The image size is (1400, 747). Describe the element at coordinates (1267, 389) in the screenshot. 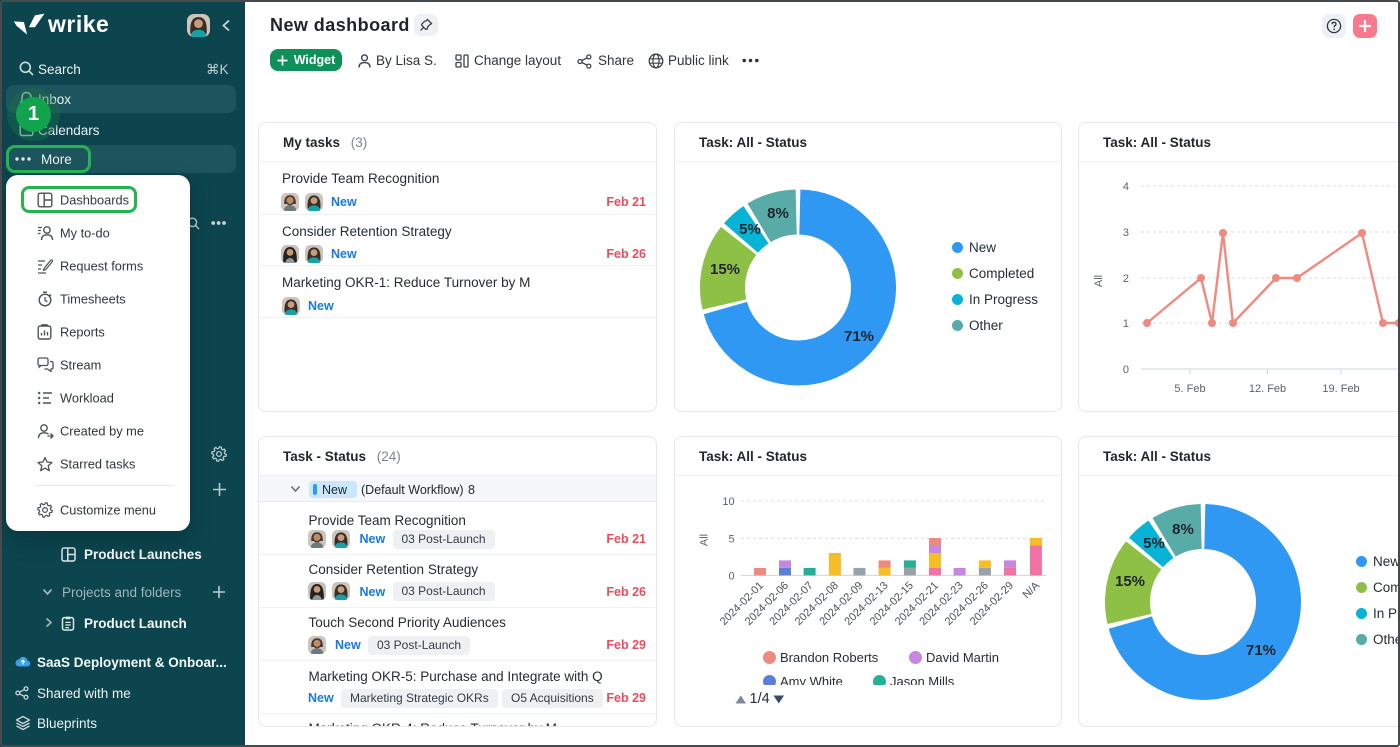

I see `svg-text: 12. Feb` at that location.